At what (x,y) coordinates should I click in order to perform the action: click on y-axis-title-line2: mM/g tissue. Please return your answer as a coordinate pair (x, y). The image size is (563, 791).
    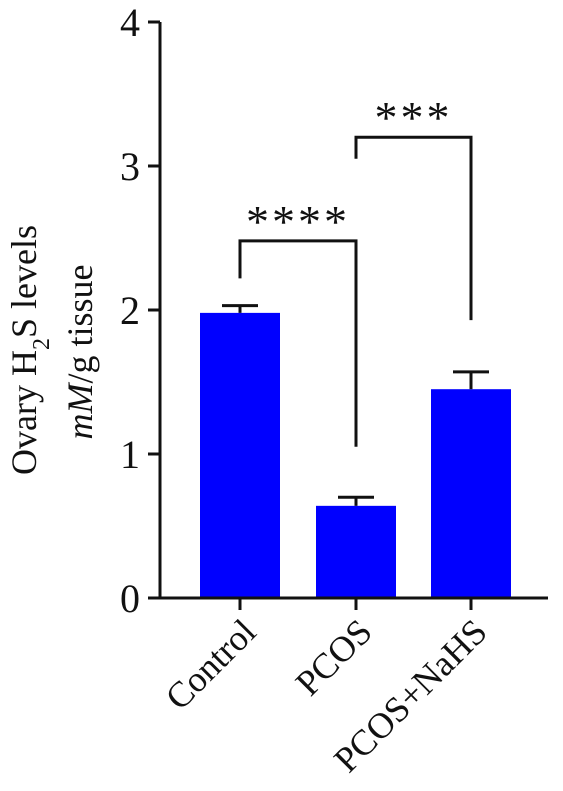
    Looking at the image, I should click on (80, 351).